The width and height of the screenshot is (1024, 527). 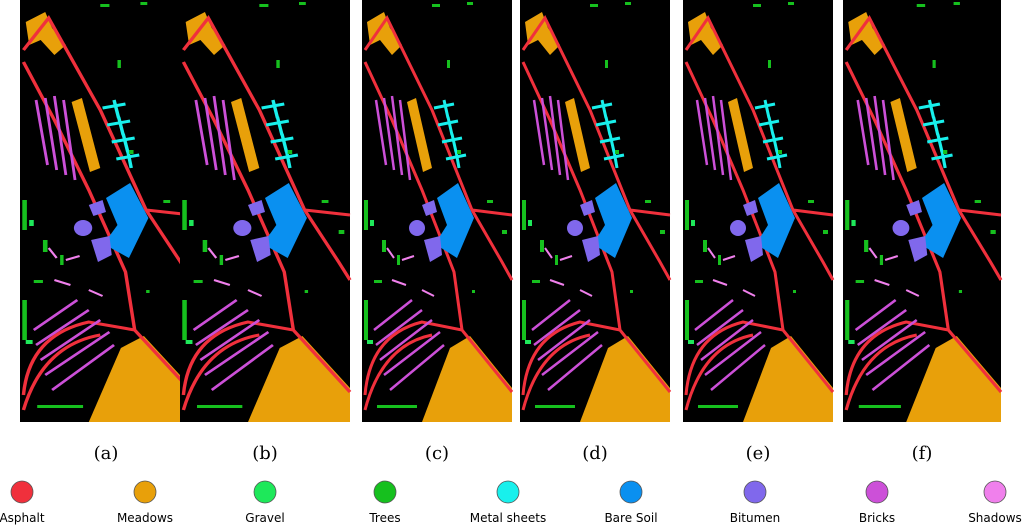 I want to click on legend-label: Bare Soil, so click(x=630, y=518).